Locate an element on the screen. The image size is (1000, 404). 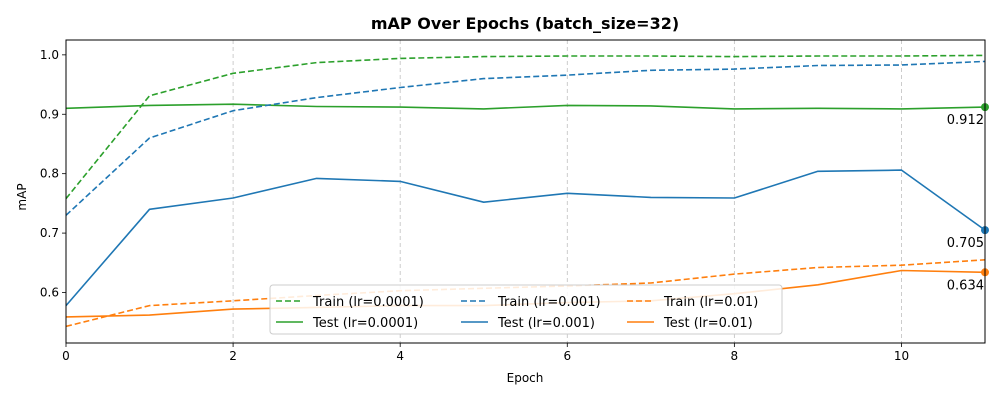
x-tick-label: 6 is located at coordinates (567, 356).